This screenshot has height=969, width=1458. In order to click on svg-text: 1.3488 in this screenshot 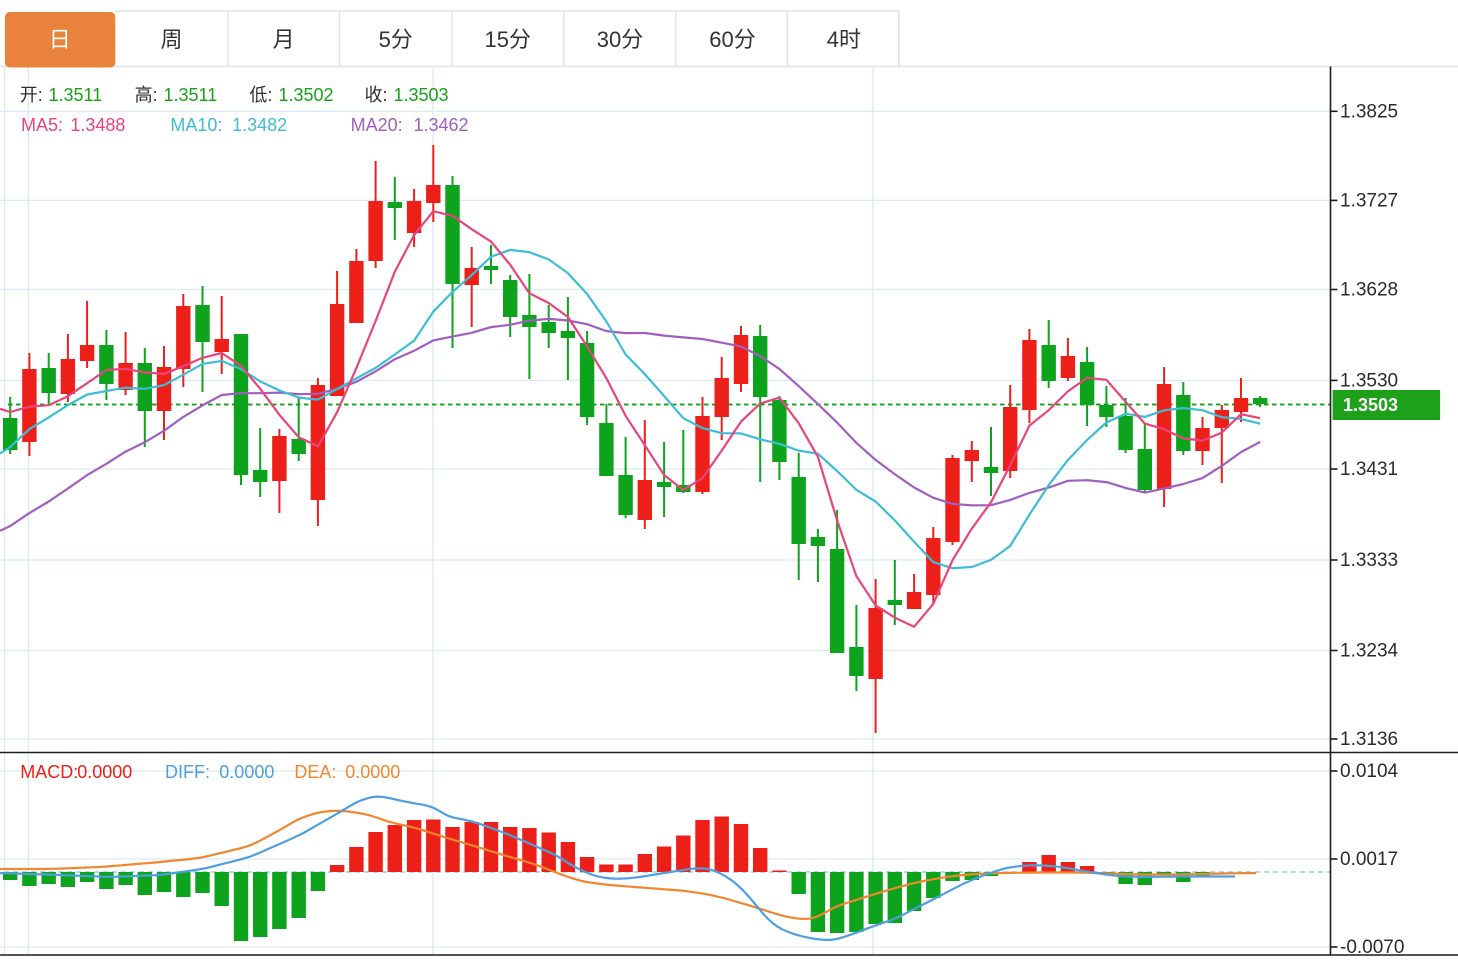, I will do `click(97, 125)`.